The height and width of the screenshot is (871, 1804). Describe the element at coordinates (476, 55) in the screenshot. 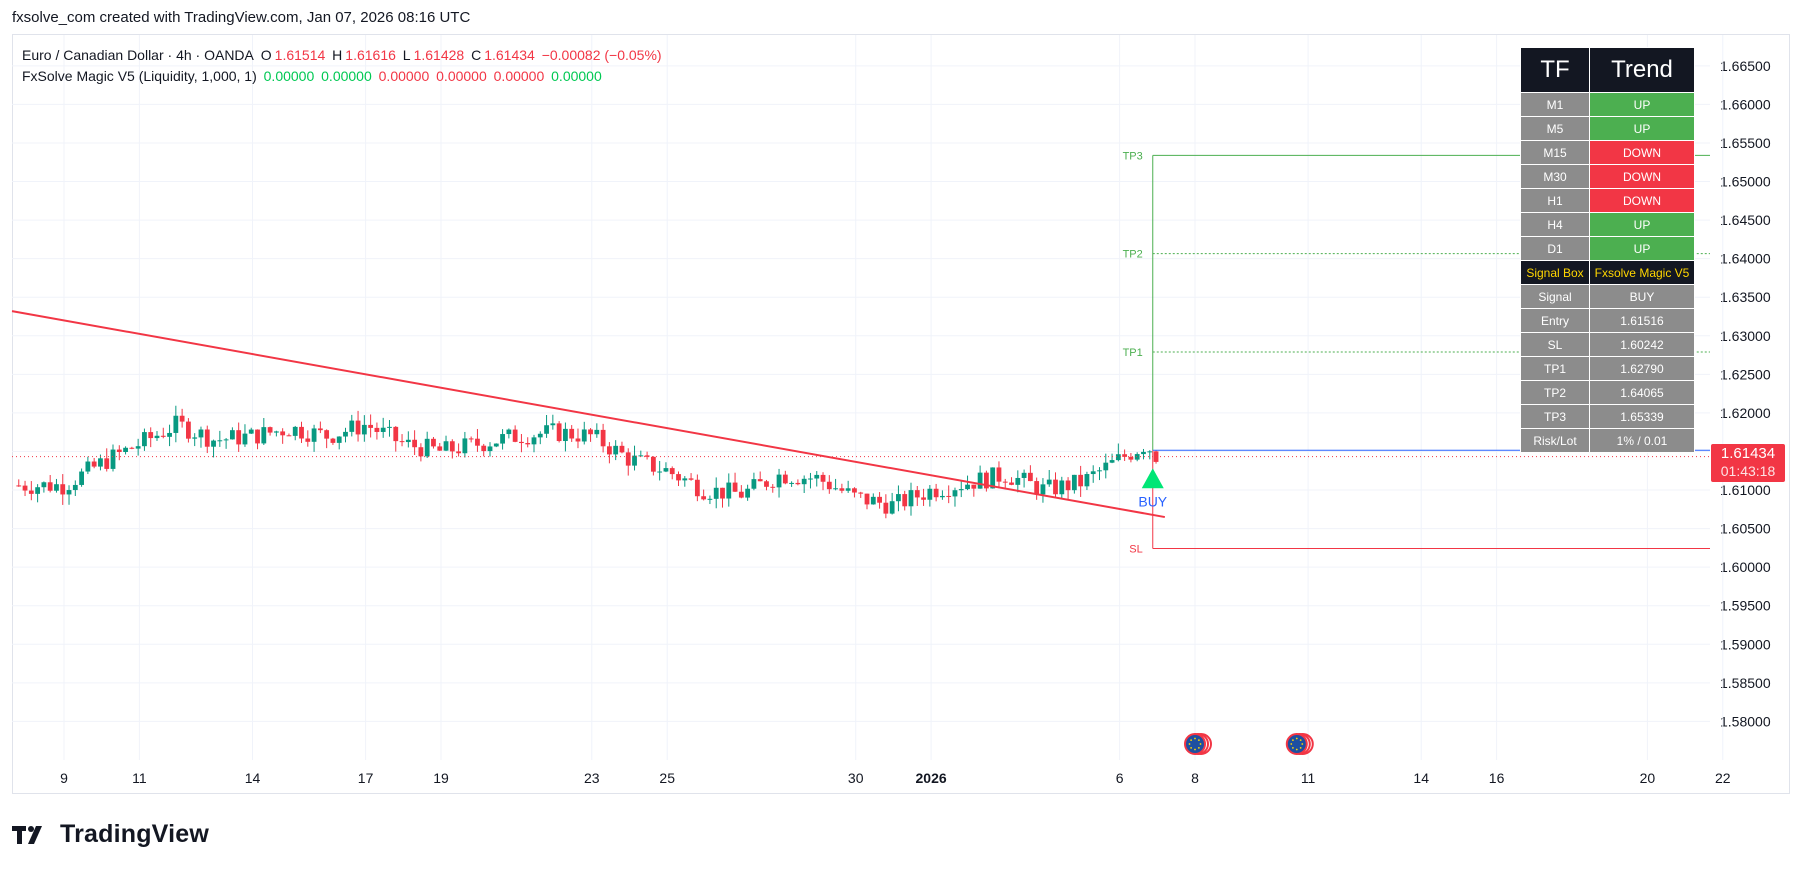

I see `close-label: C` at that location.